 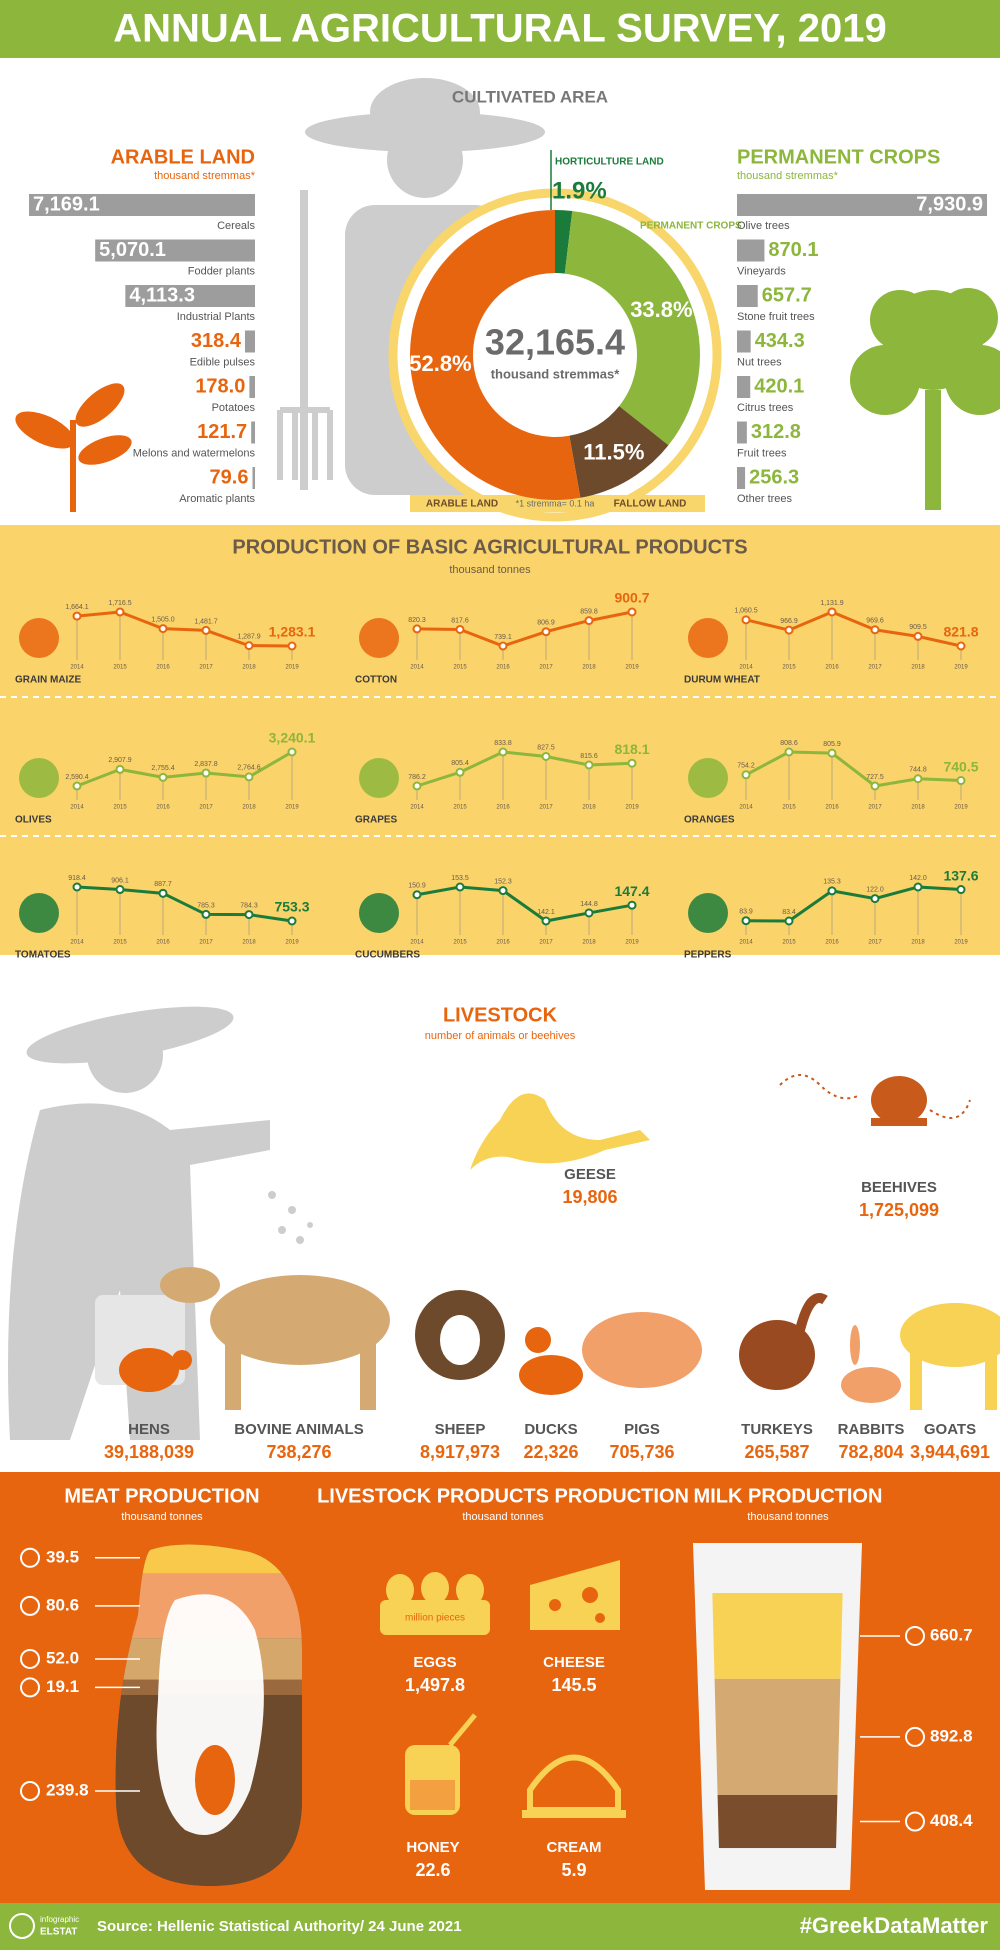 I want to click on product-name: ORANGES, so click(x=709, y=820).